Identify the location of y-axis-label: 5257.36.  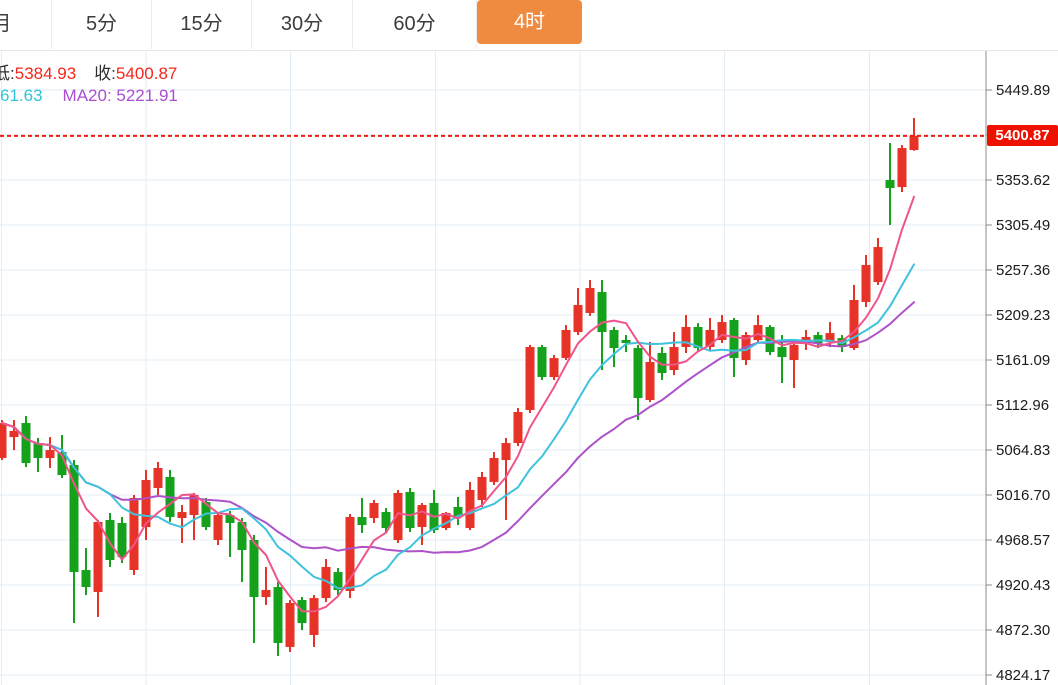
(1023, 270).